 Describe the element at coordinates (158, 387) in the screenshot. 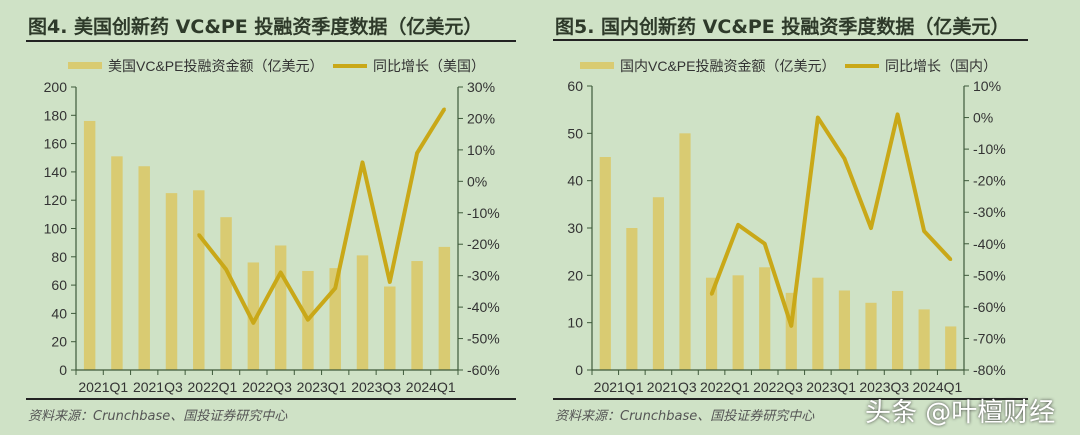

I see `x-tick-label: 2021Q3` at that location.